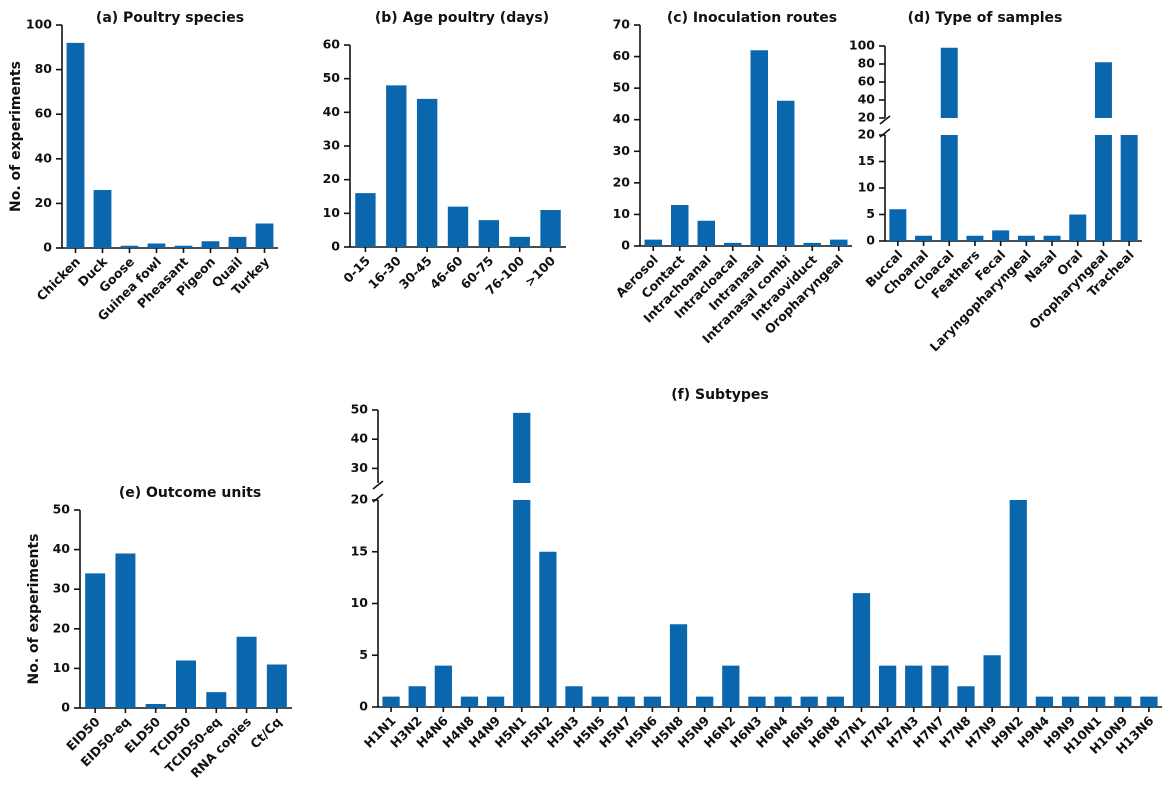  What do you see at coordinates (752, 18) in the screenshot?
I see `panel-title: (c) Inoculation routes` at bounding box center [752, 18].